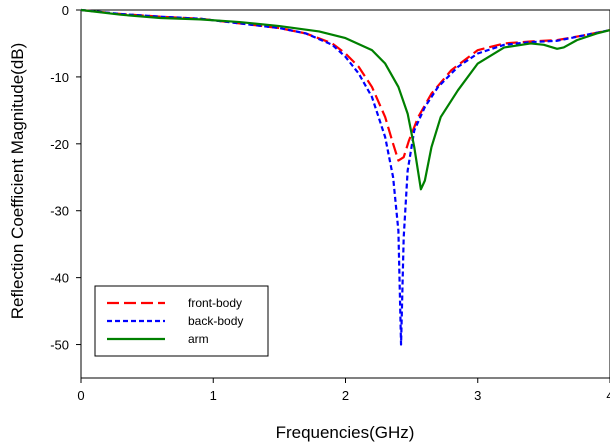 The image size is (610, 444). I want to click on y-tick-label: 0, so click(65, 10).